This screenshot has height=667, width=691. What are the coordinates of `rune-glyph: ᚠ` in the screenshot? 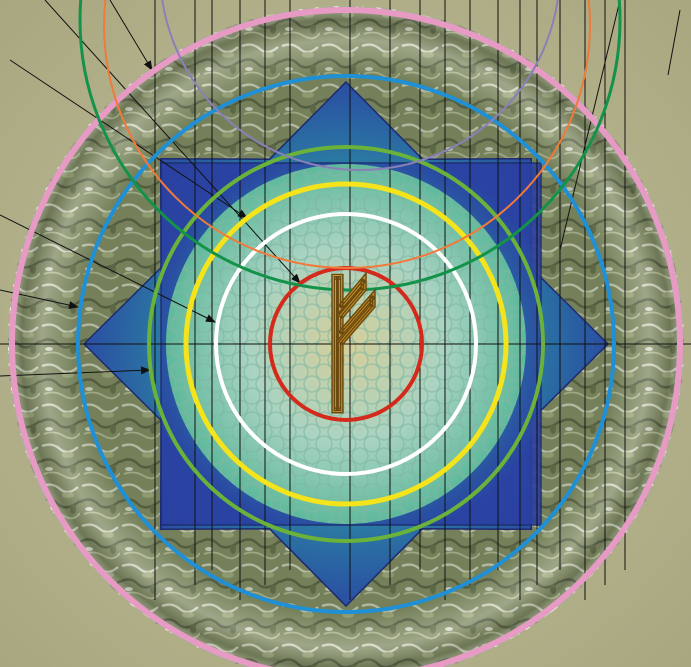 It's located at (350, 343).